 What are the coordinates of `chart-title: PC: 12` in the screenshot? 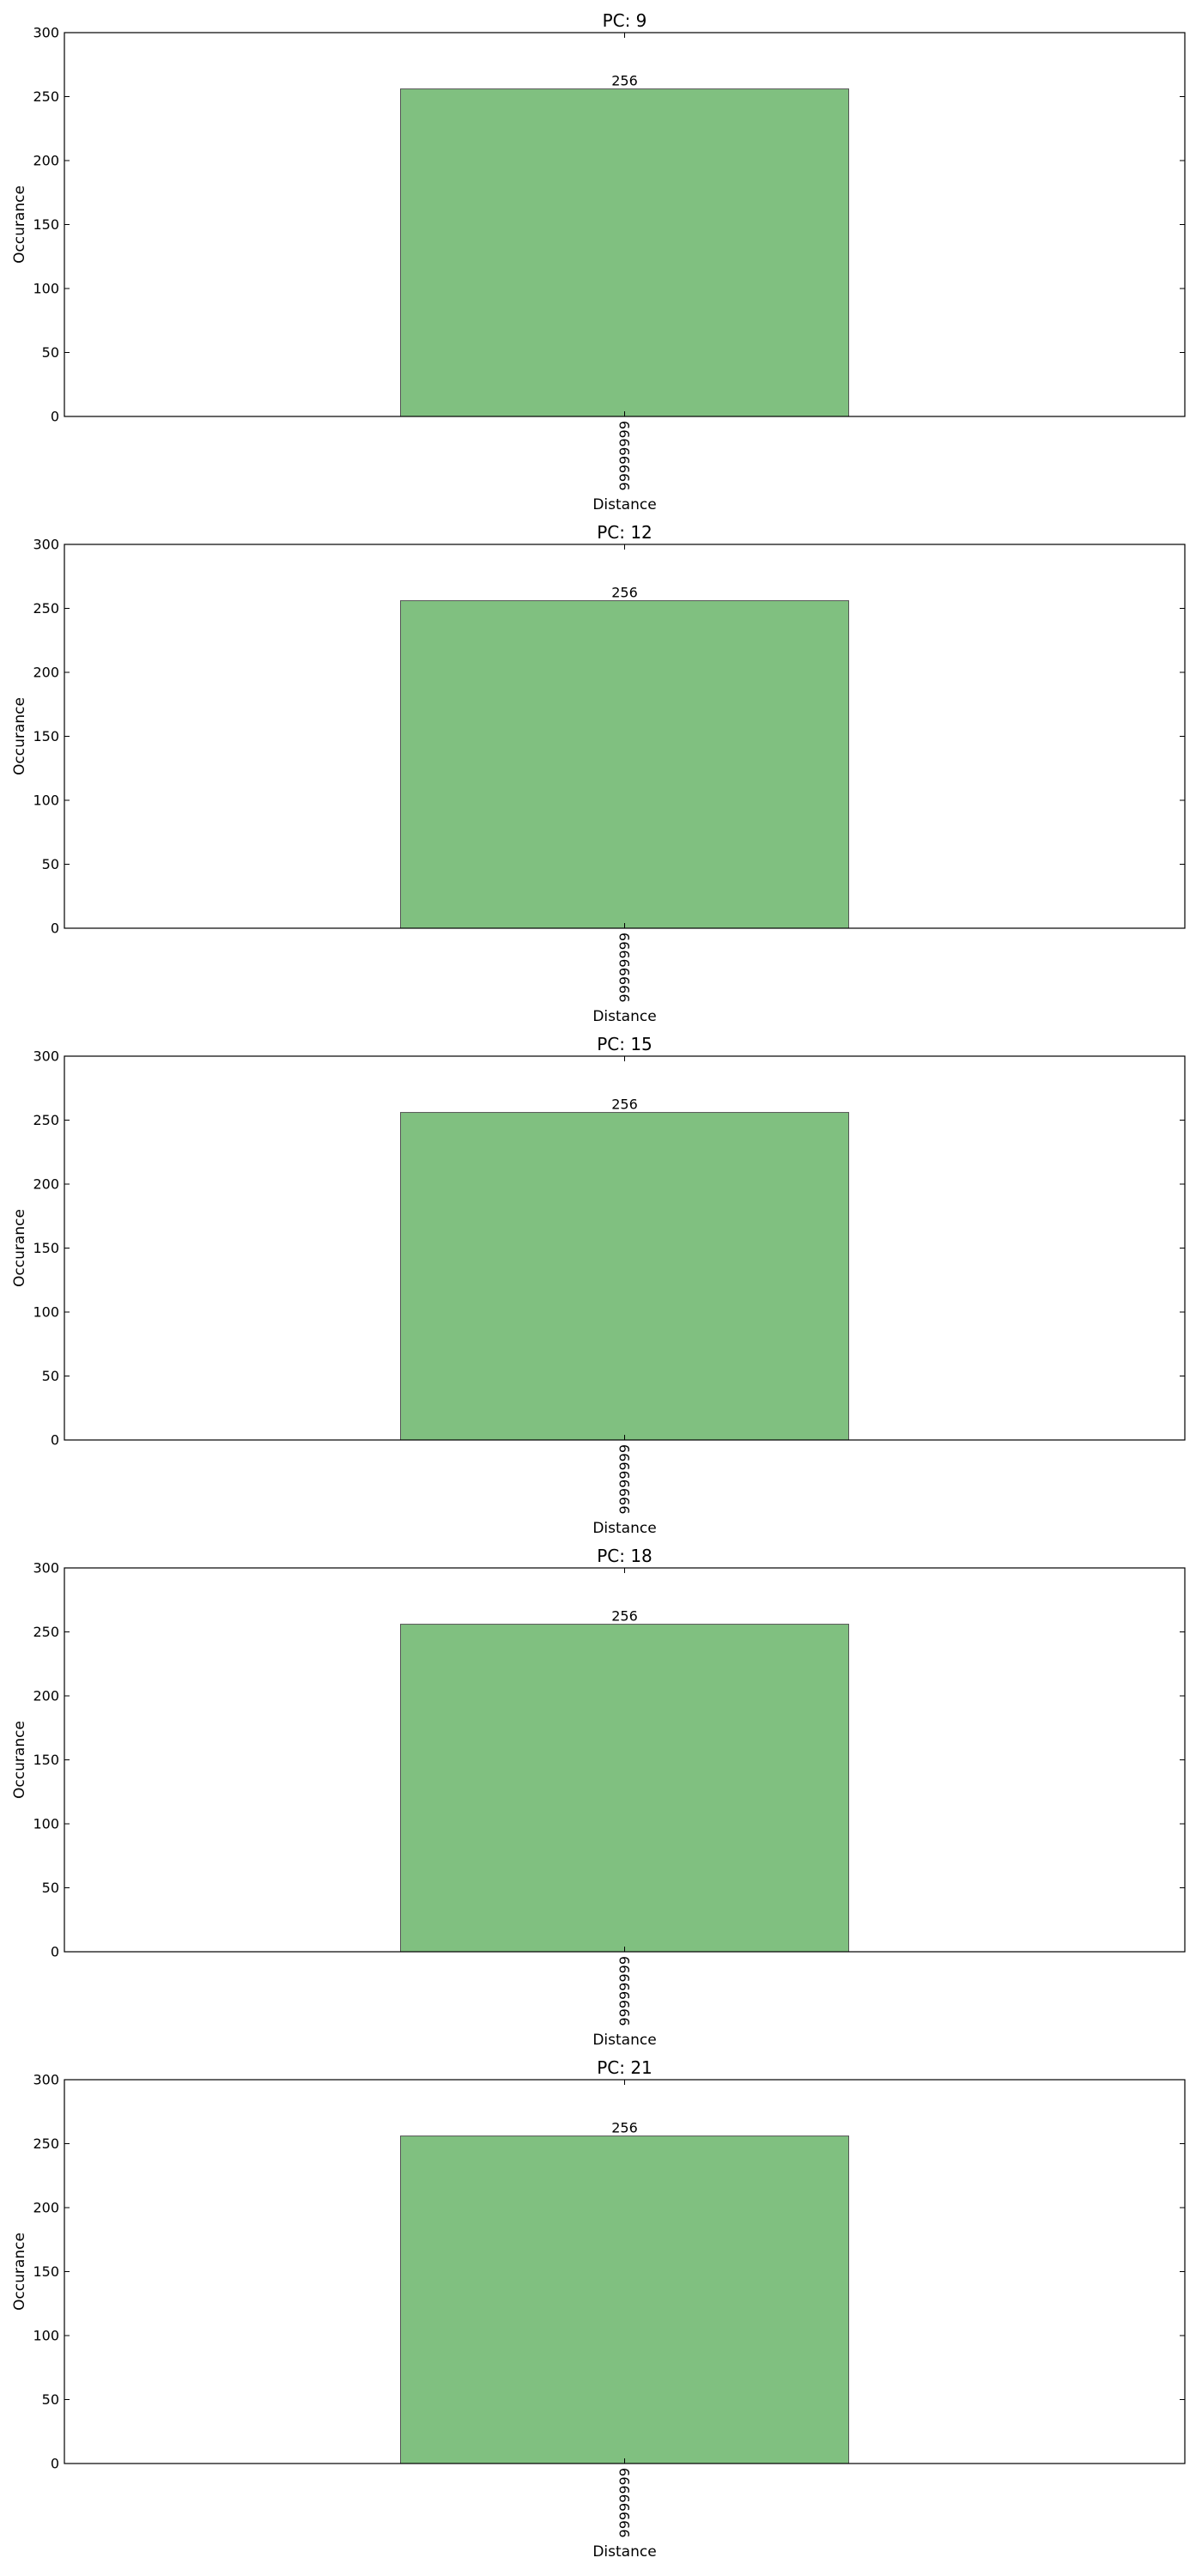 It's located at (625, 532).